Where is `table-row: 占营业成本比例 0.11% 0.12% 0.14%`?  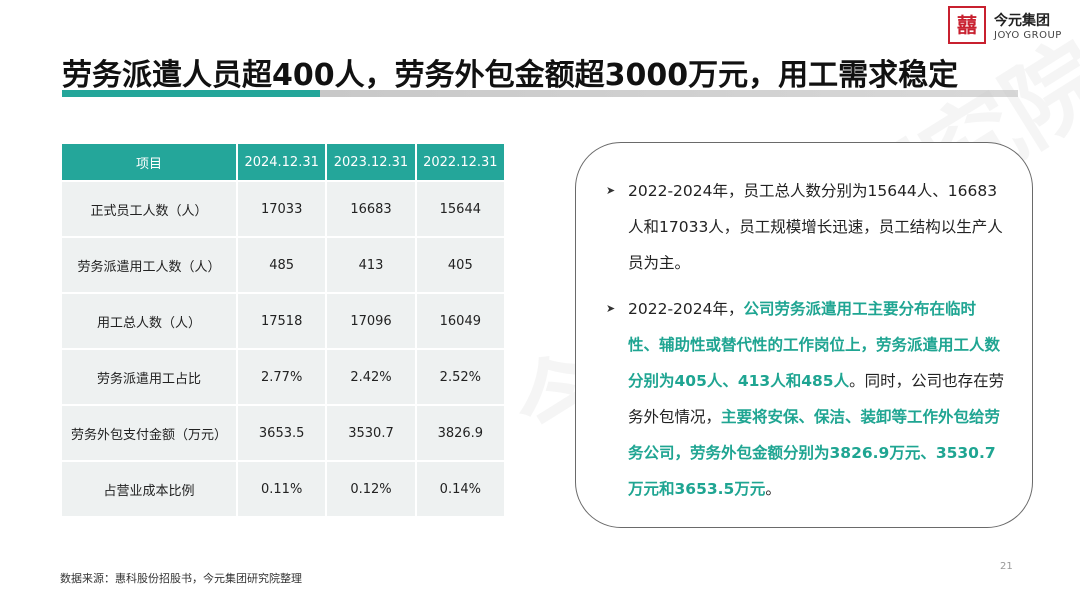 table-row: 占营业成本比例 0.11% 0.12% 0.14% is located at coordinates (283, 489).